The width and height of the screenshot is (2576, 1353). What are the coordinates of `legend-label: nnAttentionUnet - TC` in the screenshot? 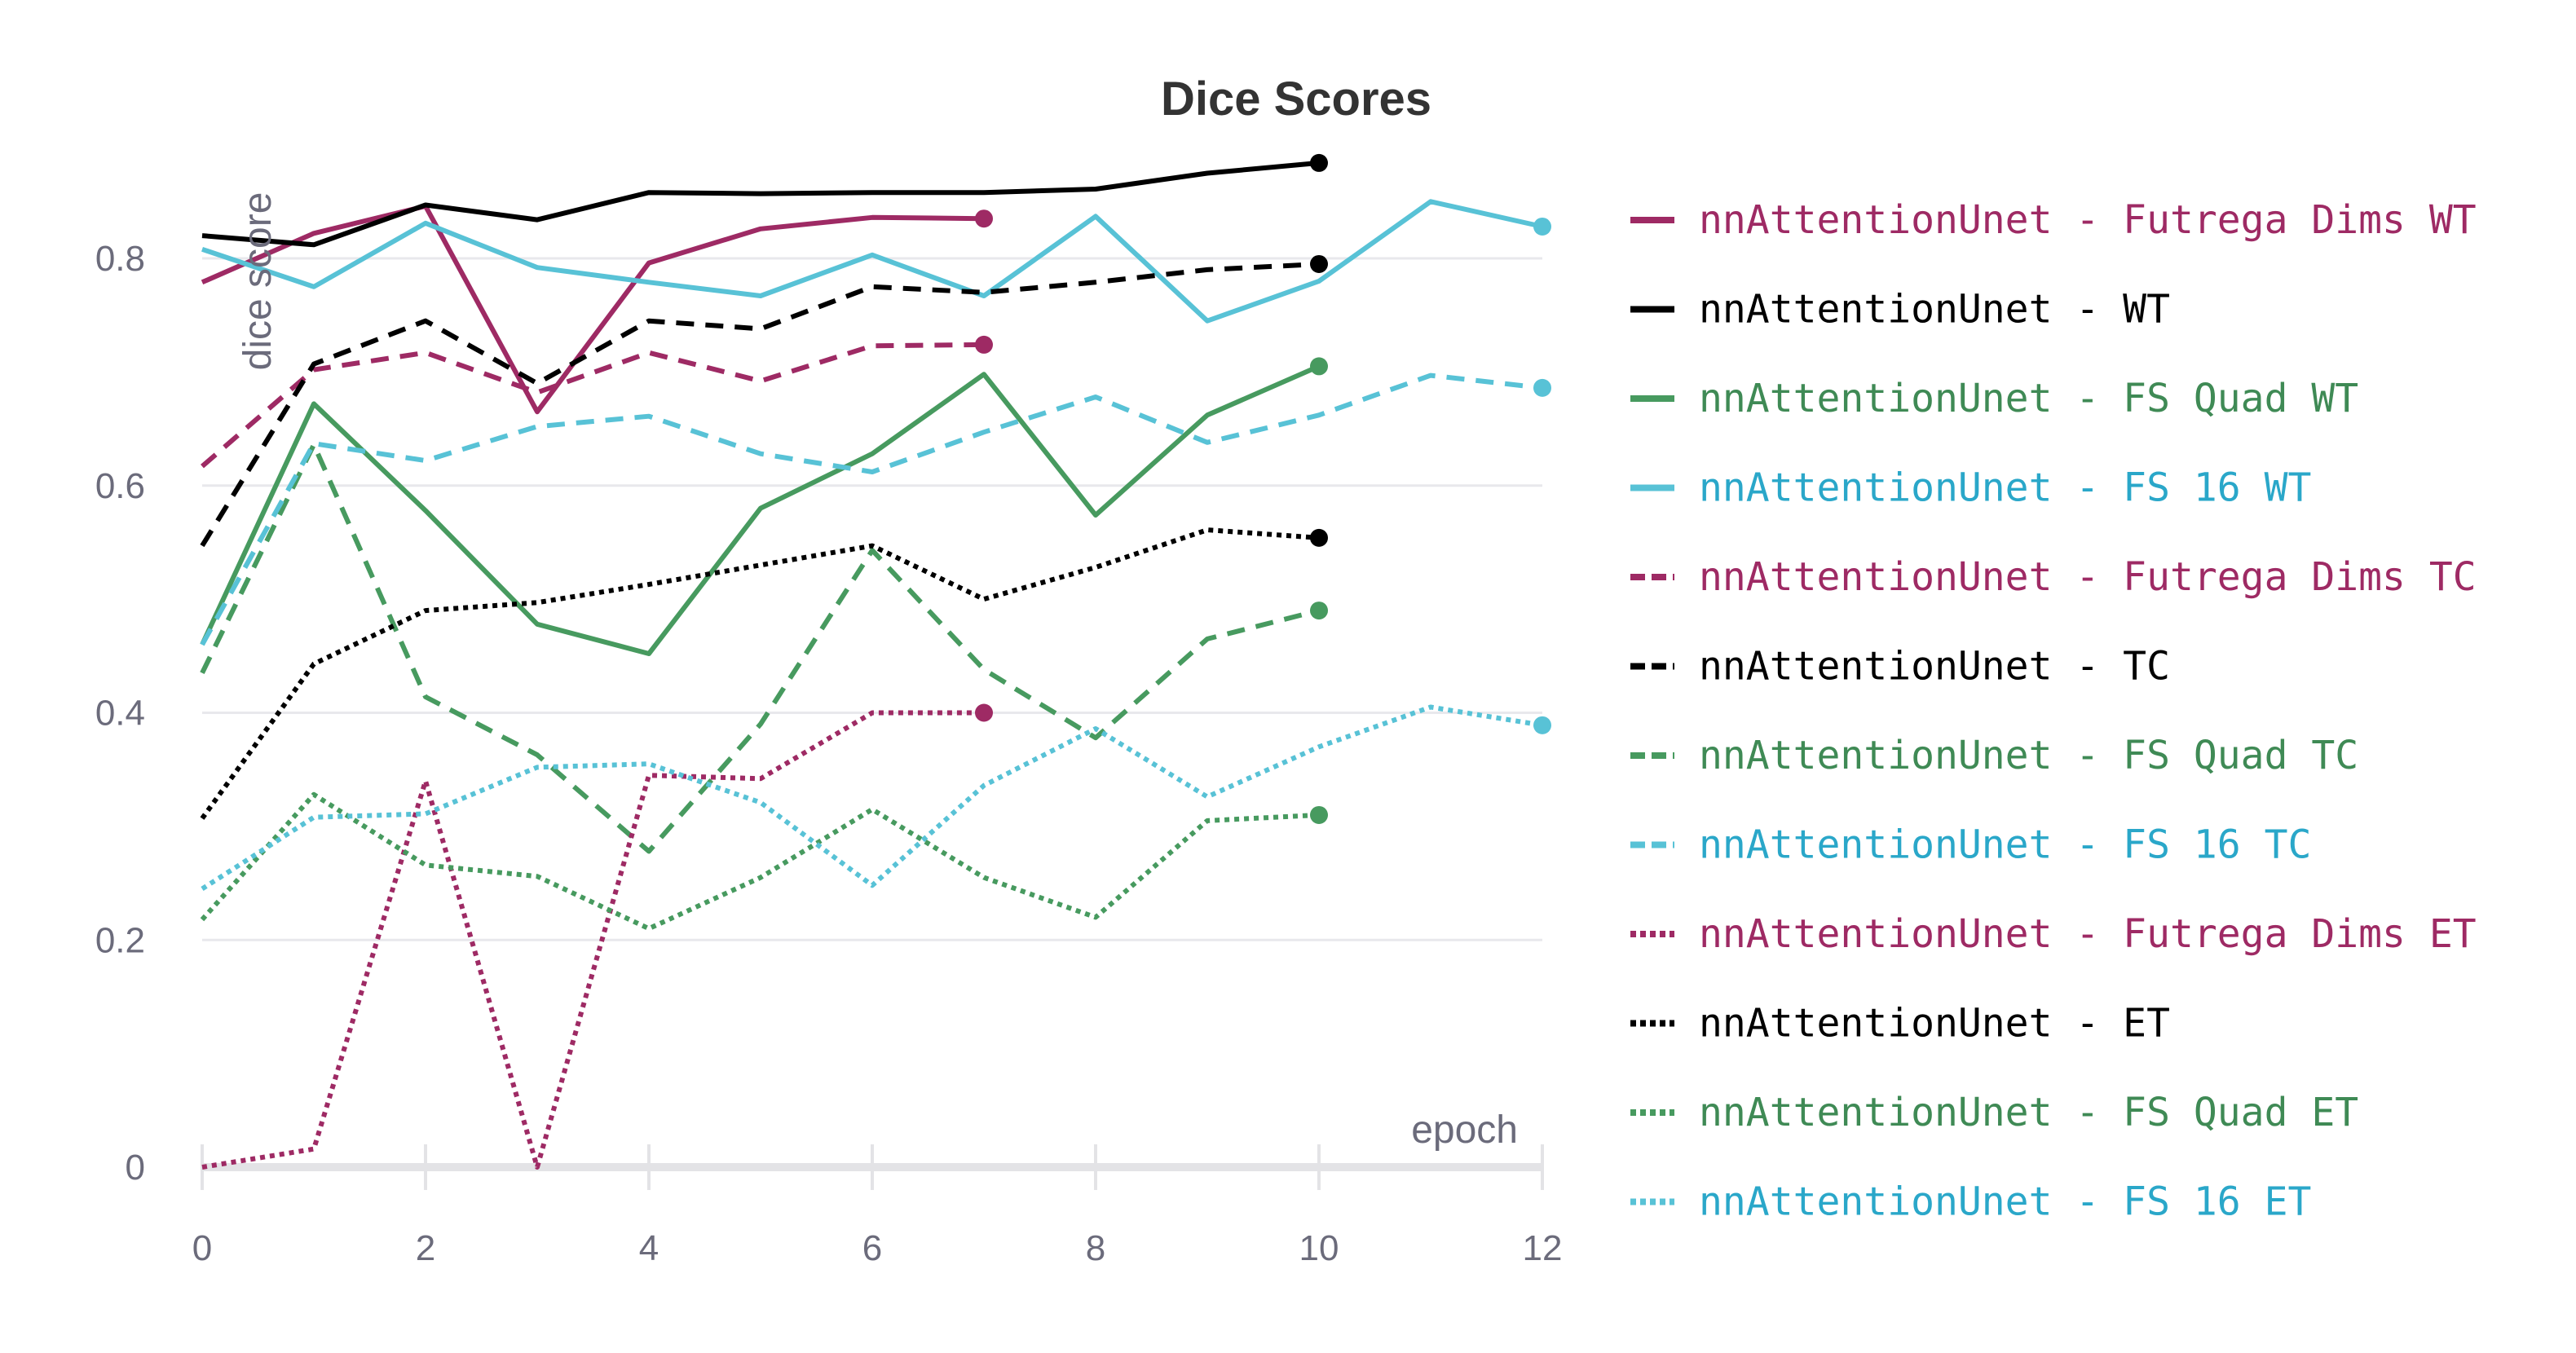 It's located at (1934, 667).